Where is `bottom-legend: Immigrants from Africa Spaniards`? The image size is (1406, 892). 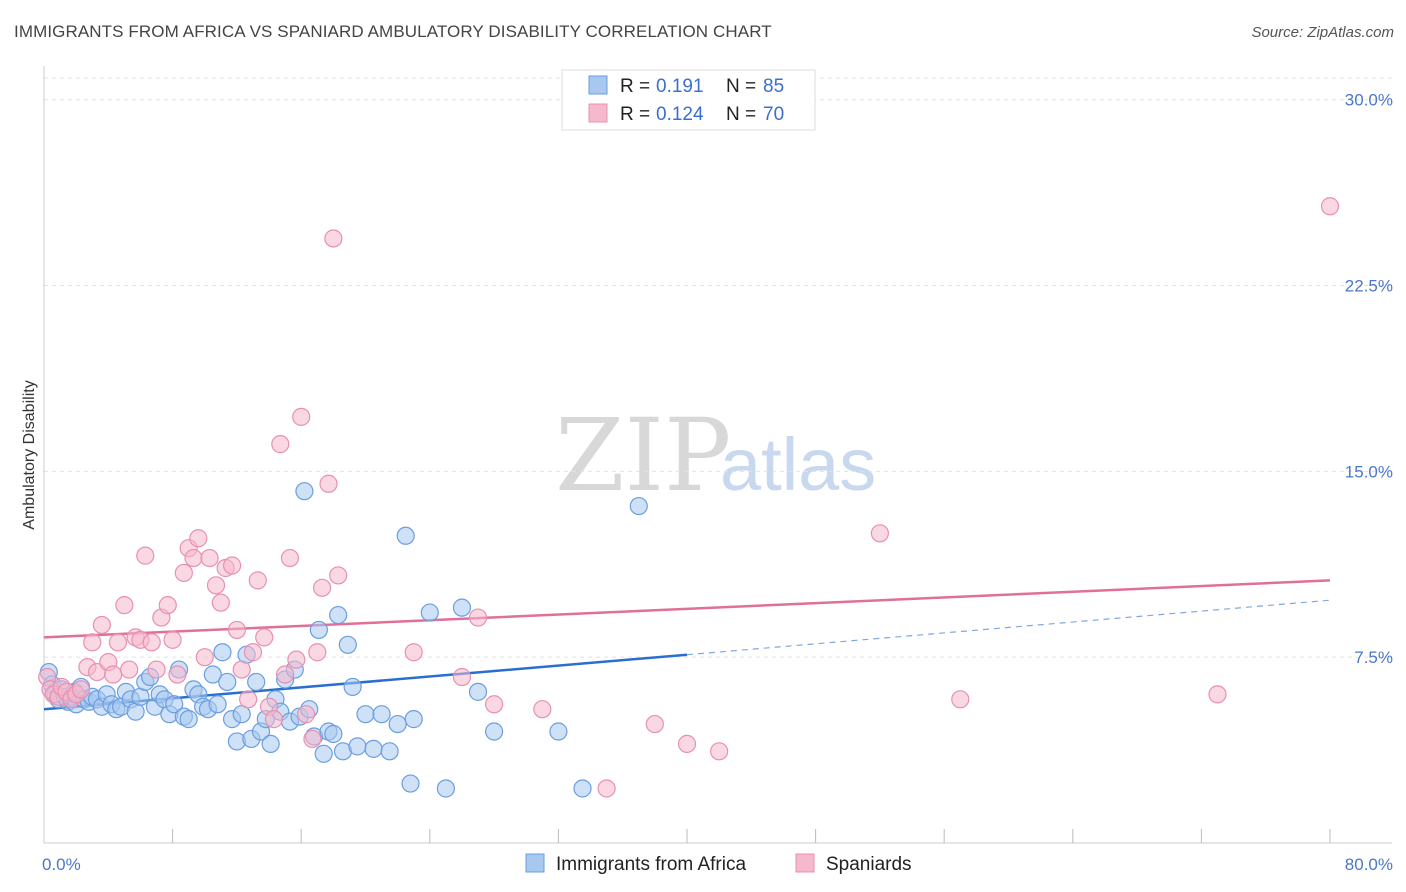 bottom-legend: Immigrants from Africa Spaniards is located at coordinates (718, 864).